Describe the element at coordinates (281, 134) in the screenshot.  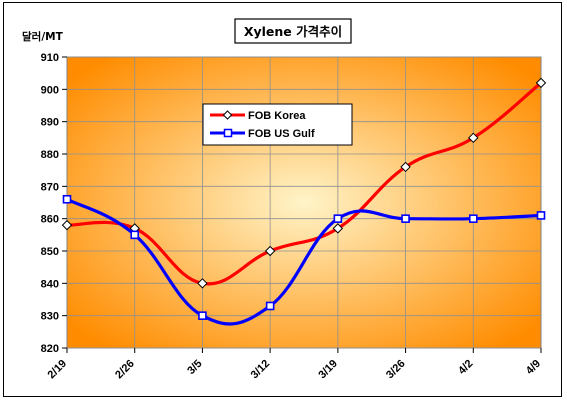
I see `legend-label-fob-us-gulf: FOB US Gulf` at that location.